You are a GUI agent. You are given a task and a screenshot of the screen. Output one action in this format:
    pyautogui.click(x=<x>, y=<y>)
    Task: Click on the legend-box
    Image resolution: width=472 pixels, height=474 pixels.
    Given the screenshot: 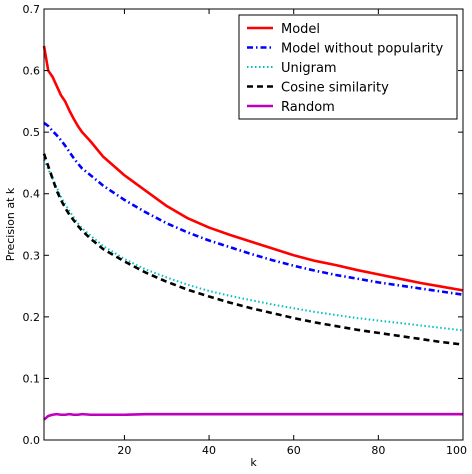 What is the action you would take?
    pyautogui.click(x=348, y=67)
    